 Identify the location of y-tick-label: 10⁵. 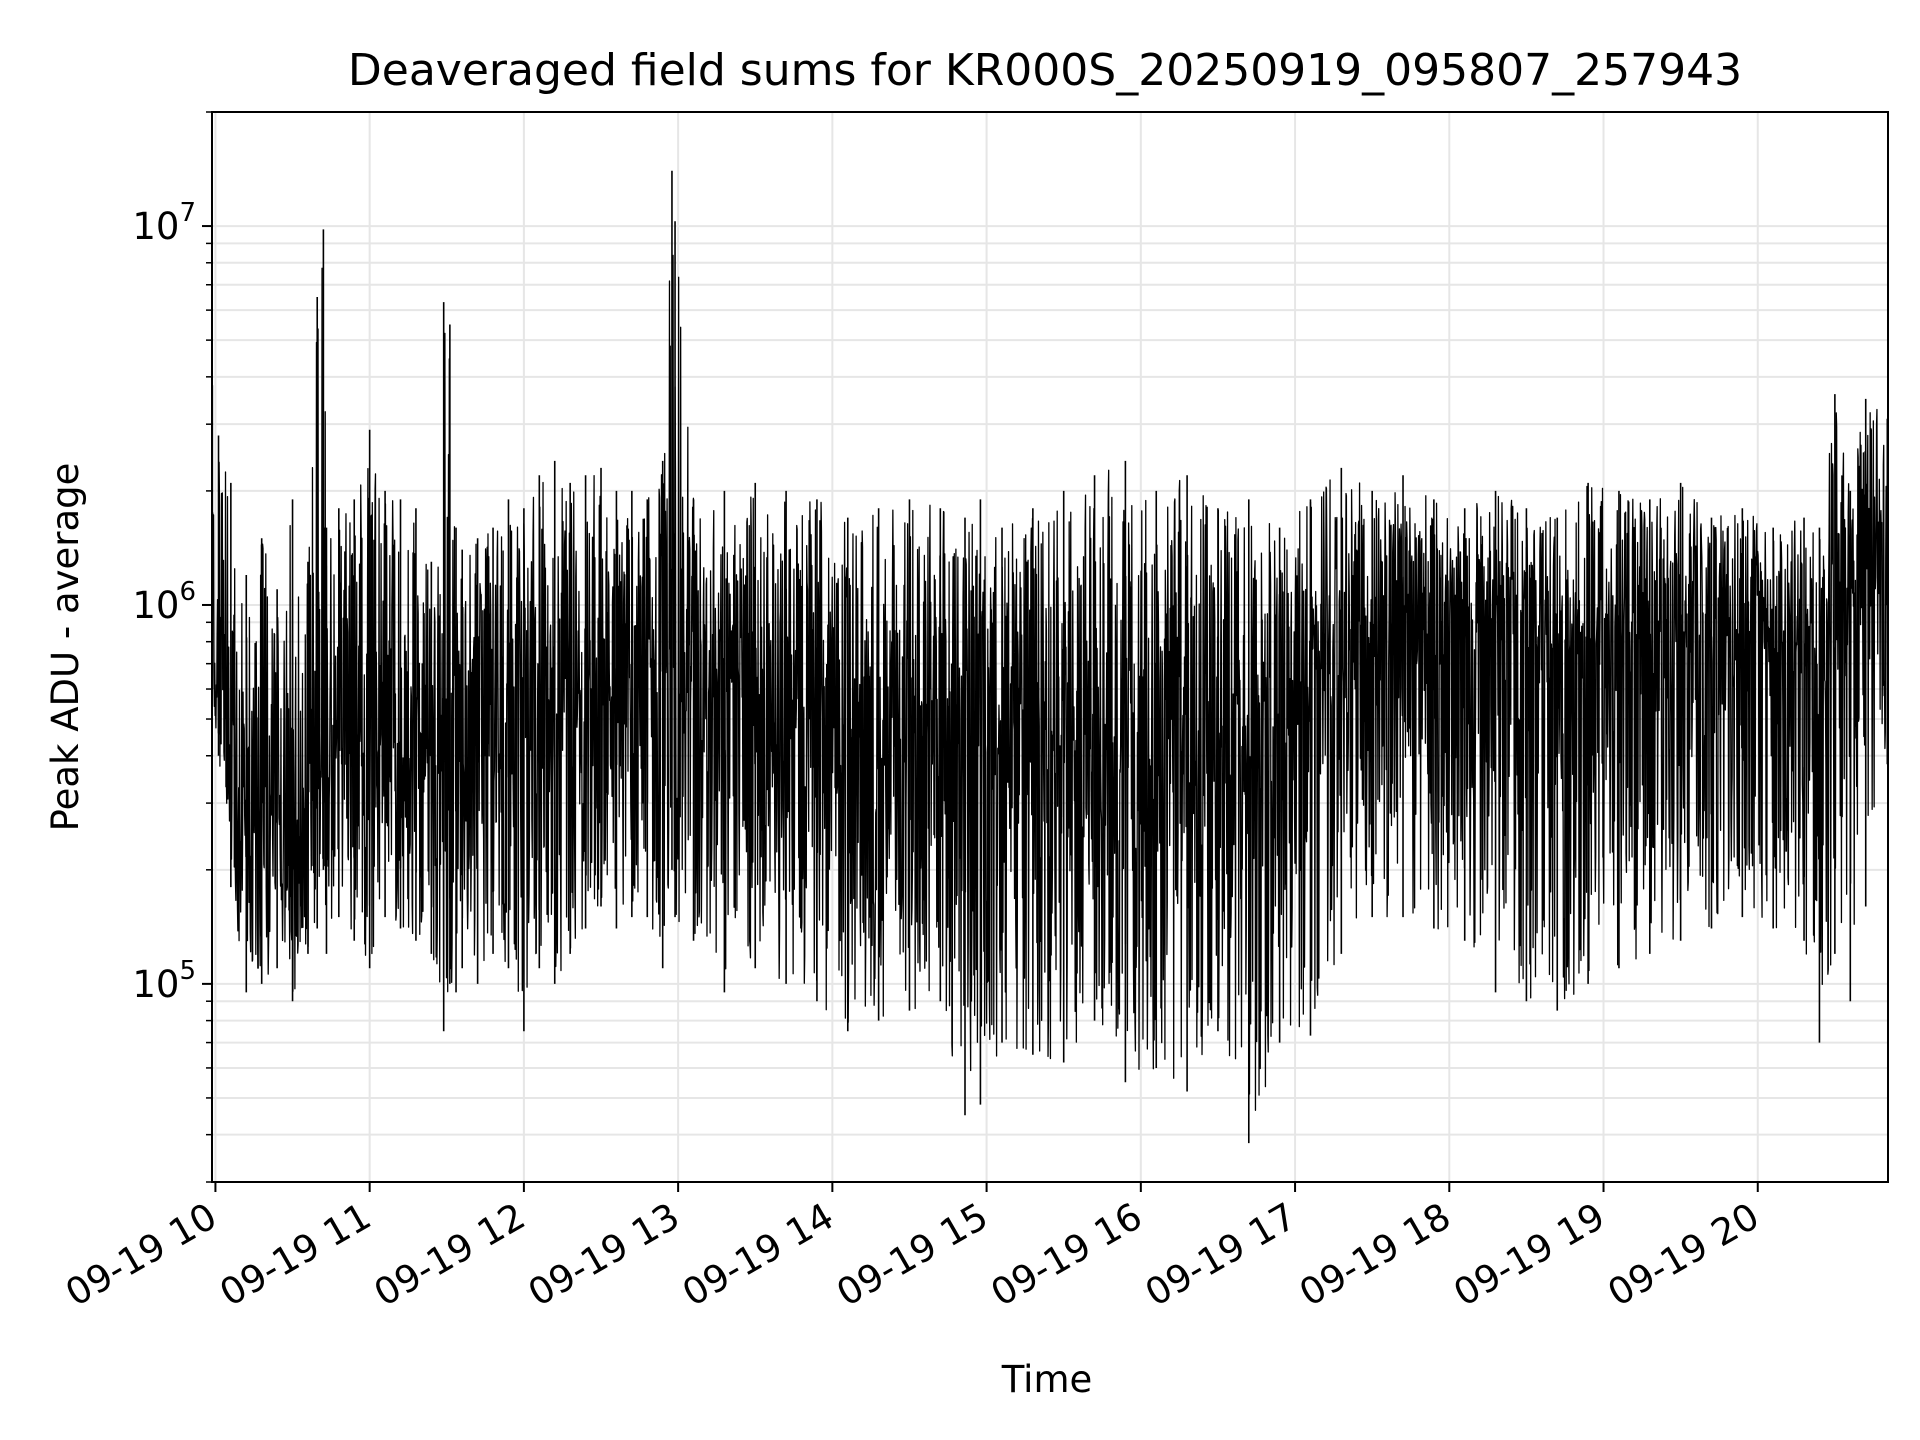
(164, 981).